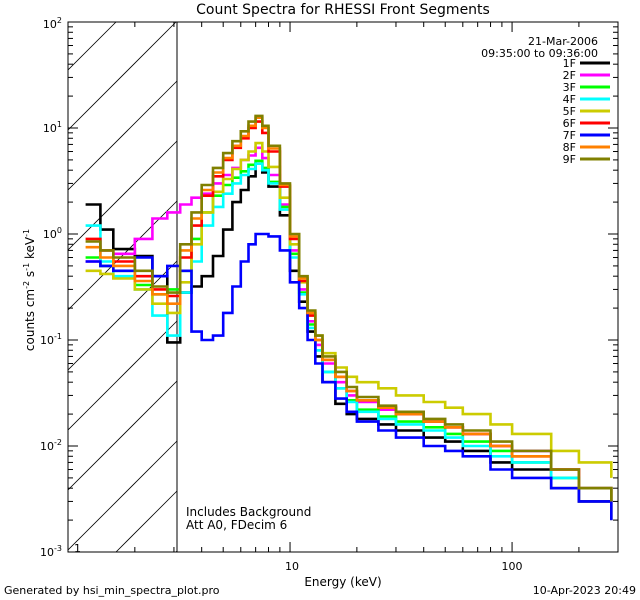 This screenshot has height=600, width=640. I want to click on y-tick-label-1e-1: 10⁻¹, so click(51, 339).